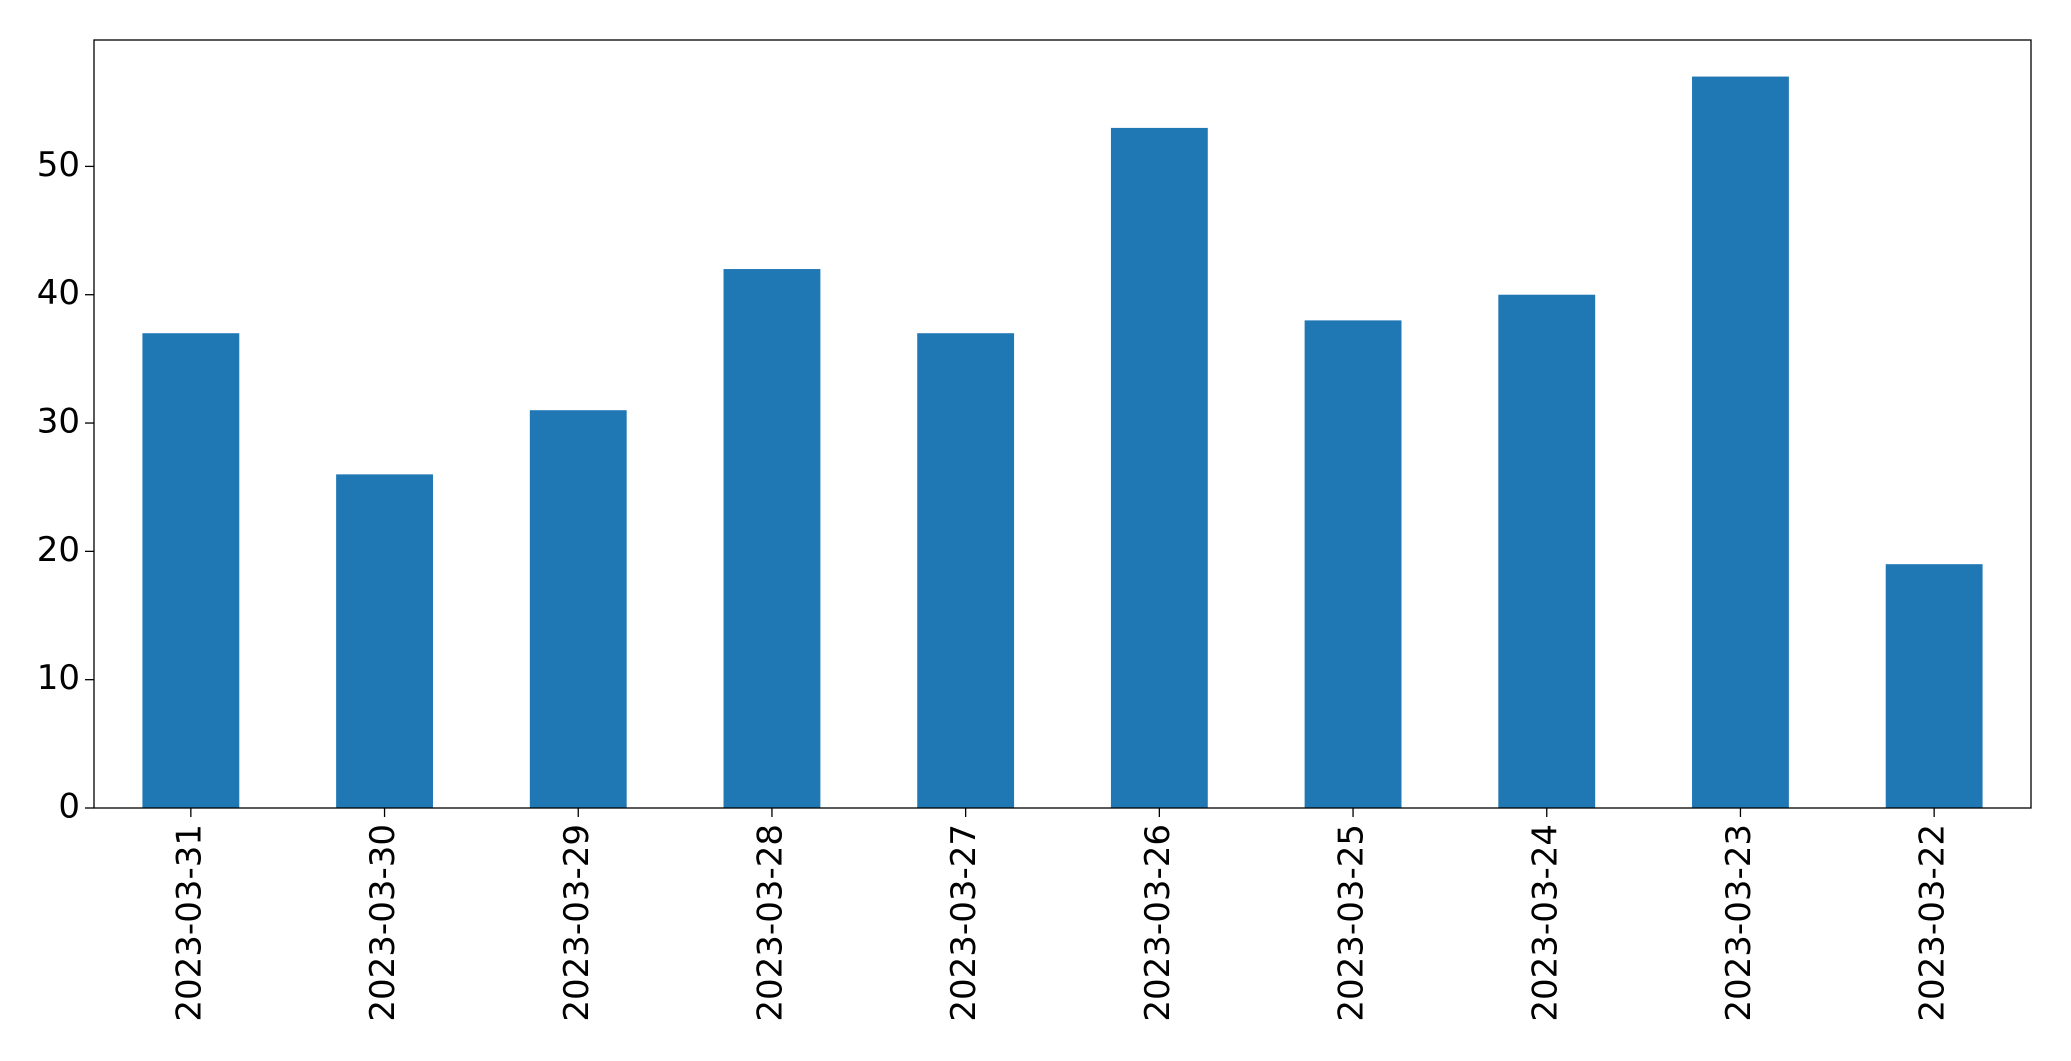 The width and height of the screenshot is (2071, 1061). What do you see at coordinates (58, 422) in the screenshot?
I see `y-tick-label: 30` at bounding box center [58, 422].